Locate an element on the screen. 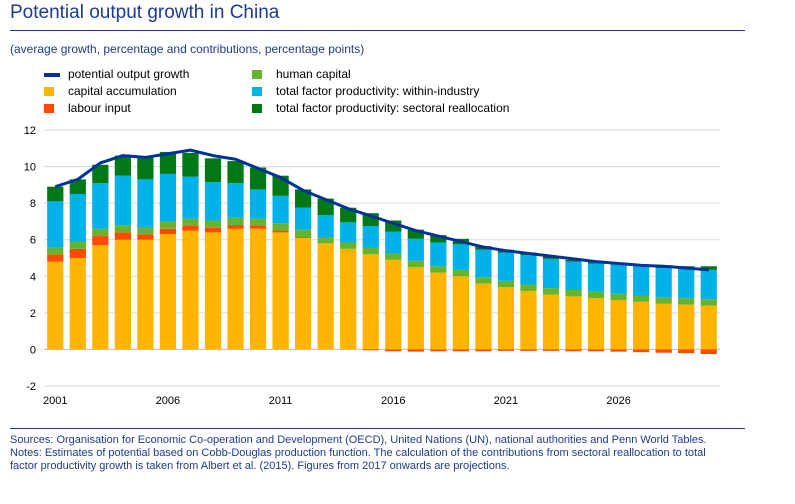  y-tick-label: 12 is located at coordinates (30, 131).